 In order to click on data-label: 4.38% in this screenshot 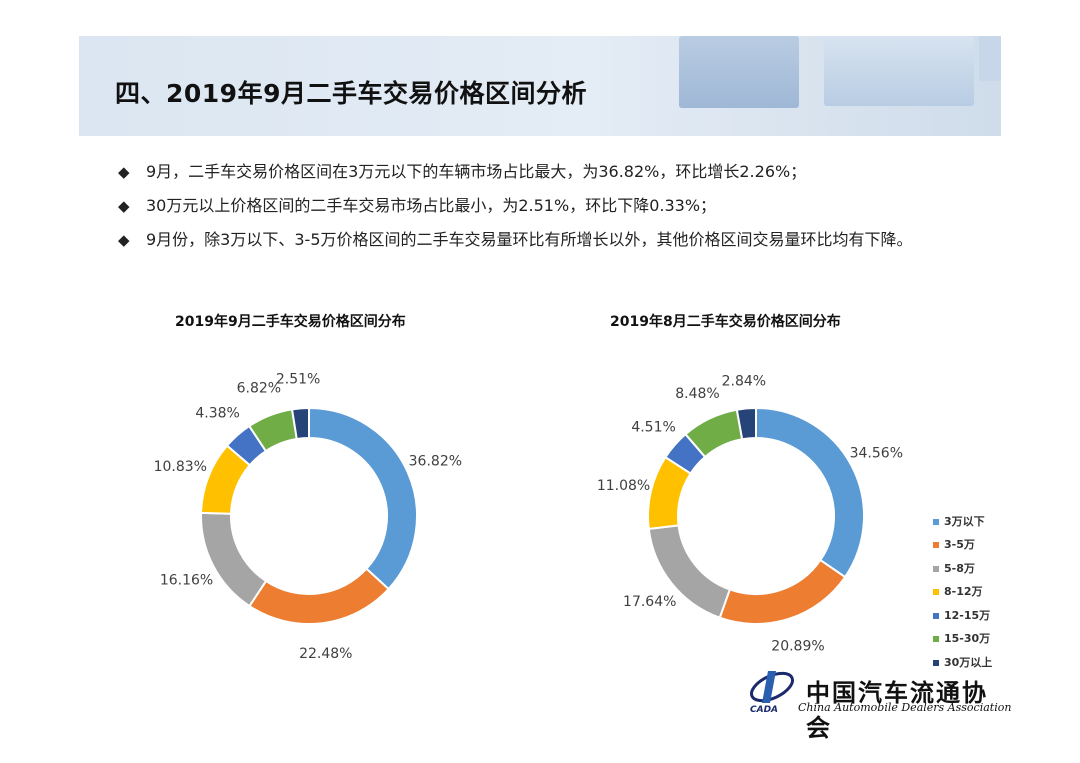, I will do `click(217, 414)`.